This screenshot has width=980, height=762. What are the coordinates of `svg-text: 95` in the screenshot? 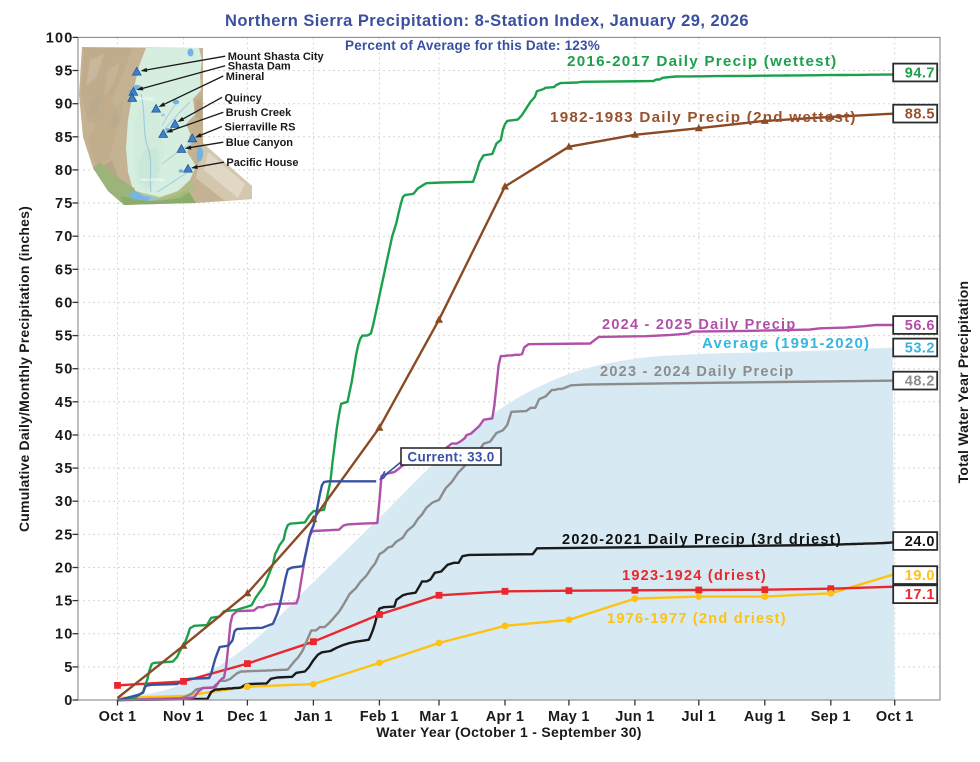 It's located at (64, 72).